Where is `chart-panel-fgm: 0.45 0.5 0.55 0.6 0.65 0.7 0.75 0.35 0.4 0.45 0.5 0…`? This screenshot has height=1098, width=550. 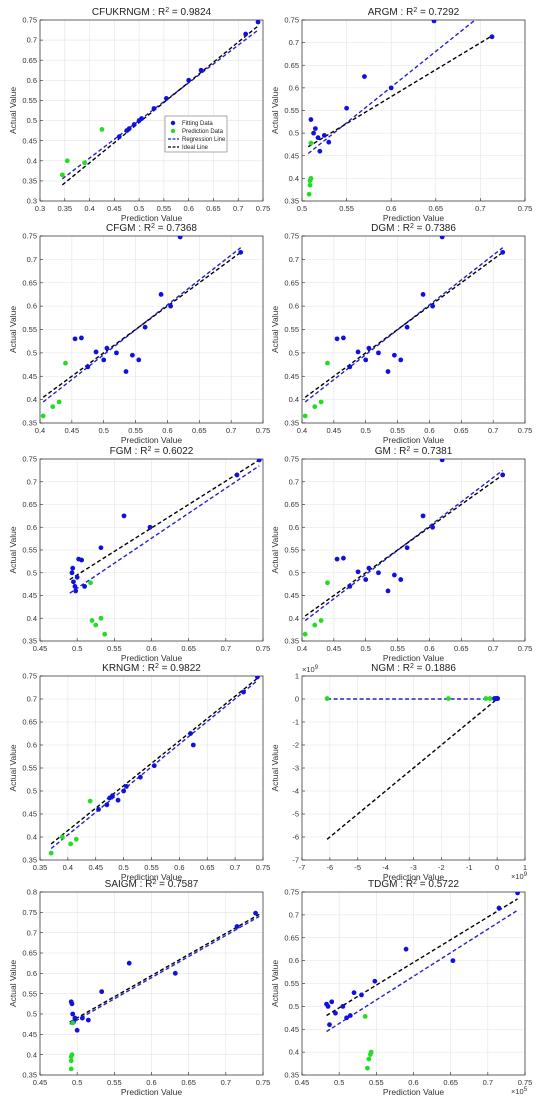 chart-panel-fgm: 0.45 0.5 0.55 0.6 0.65 0.7 0.75 0.35 0.4 0.45 0.5 0… is located at coordinates (139, 554).